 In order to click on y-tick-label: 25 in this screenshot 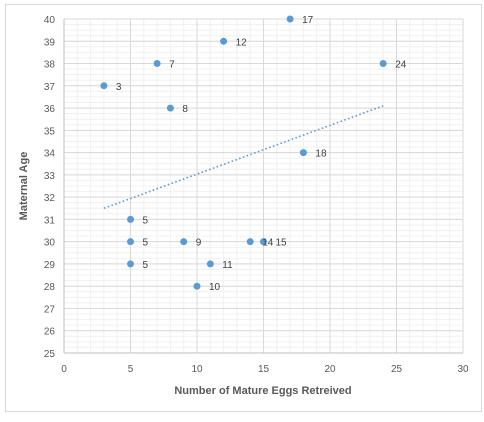, I will do `click(50, 354)`.